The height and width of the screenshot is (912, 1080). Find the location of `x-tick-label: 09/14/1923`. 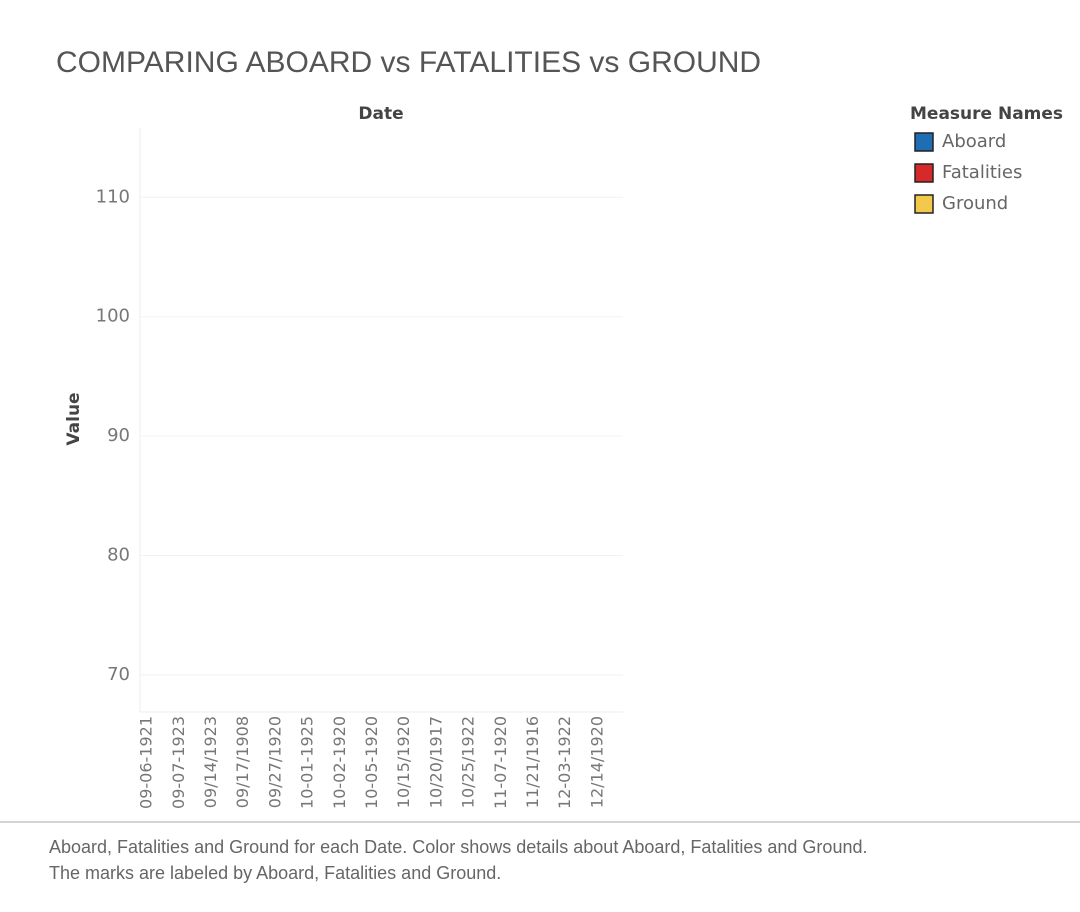

x-tick-label: 09/14/1923 is located at coordinates (210, 762).